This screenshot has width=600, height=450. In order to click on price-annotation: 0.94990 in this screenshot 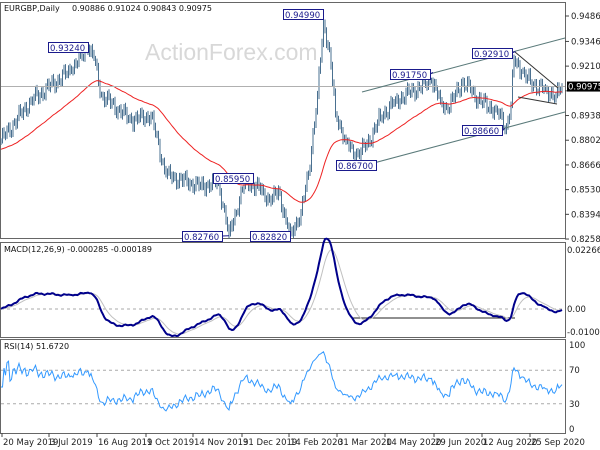, I will do `click(303, 15)`.